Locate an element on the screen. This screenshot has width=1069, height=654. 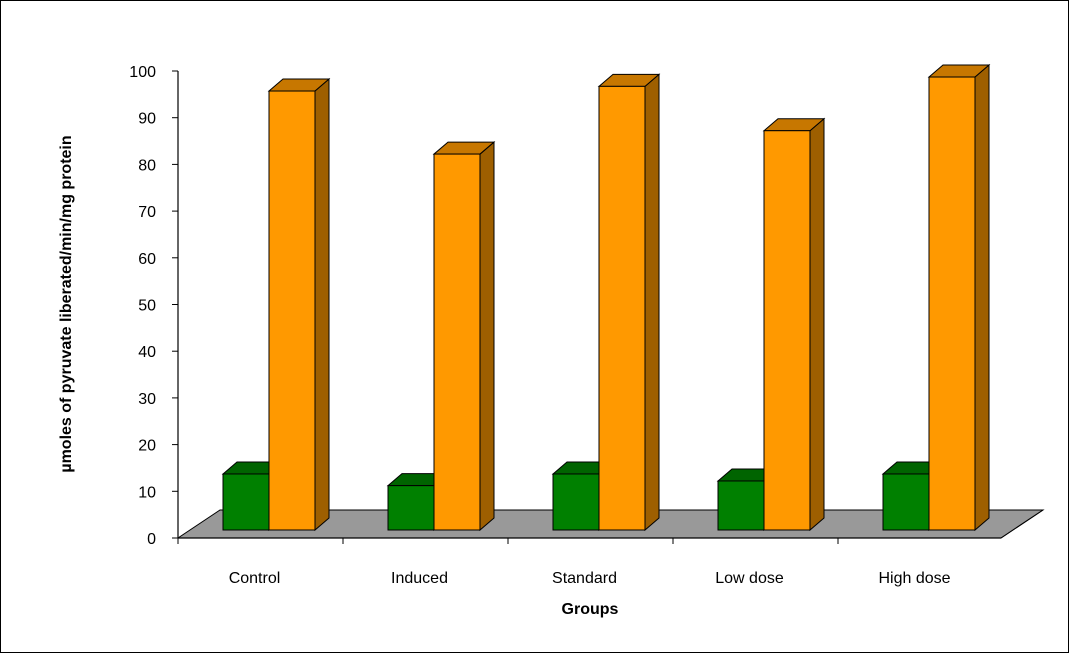
y-tick-label: 40 is located at coordinates (147, 352).